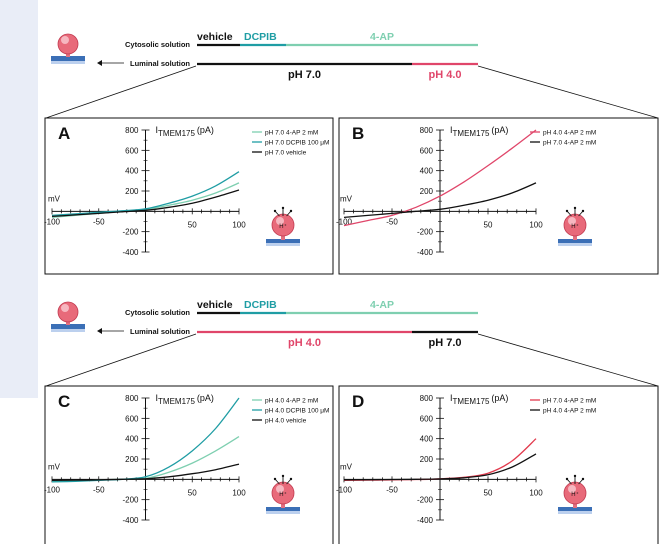  Describe the element at coordinates (382, 37) in the screenshot. I see `drug-label-3: 4-AP` at that location.